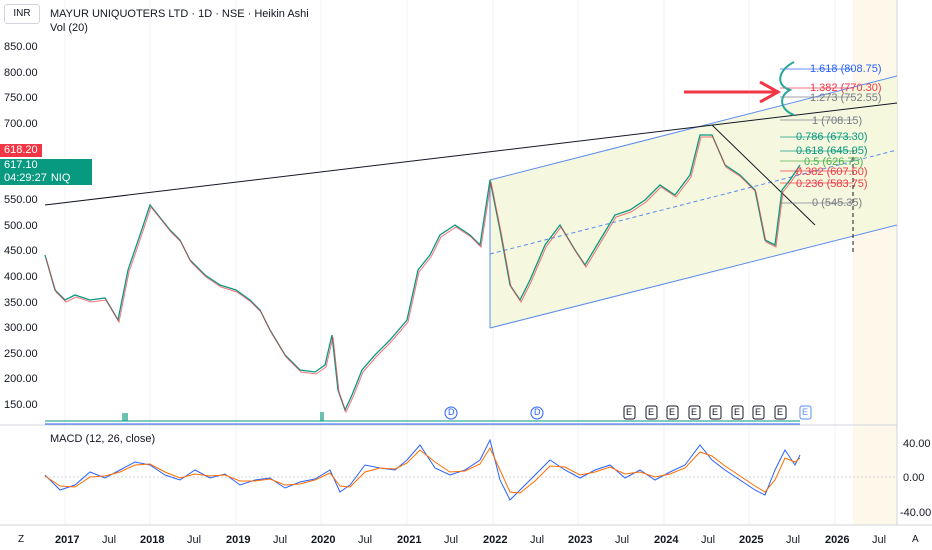 This screenshot has width=932, height=550. Describe the element at coordinates (837, 540) in the screenshot. I see `time-tick: 2026` at that location.